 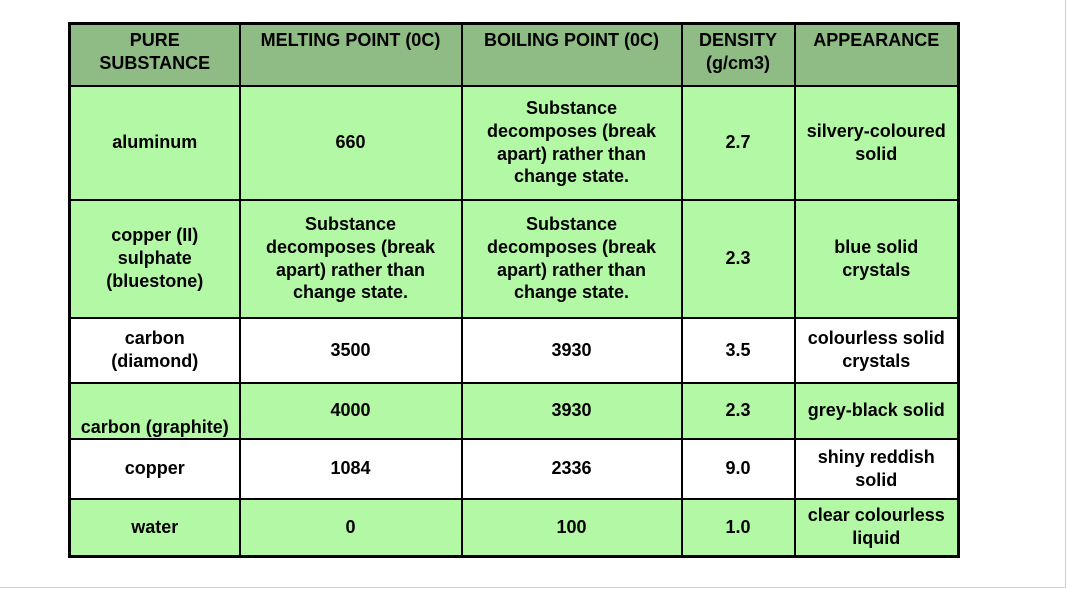 I want to click on cell-appearance: clear colourless liquid, so click(x=876, y=527).